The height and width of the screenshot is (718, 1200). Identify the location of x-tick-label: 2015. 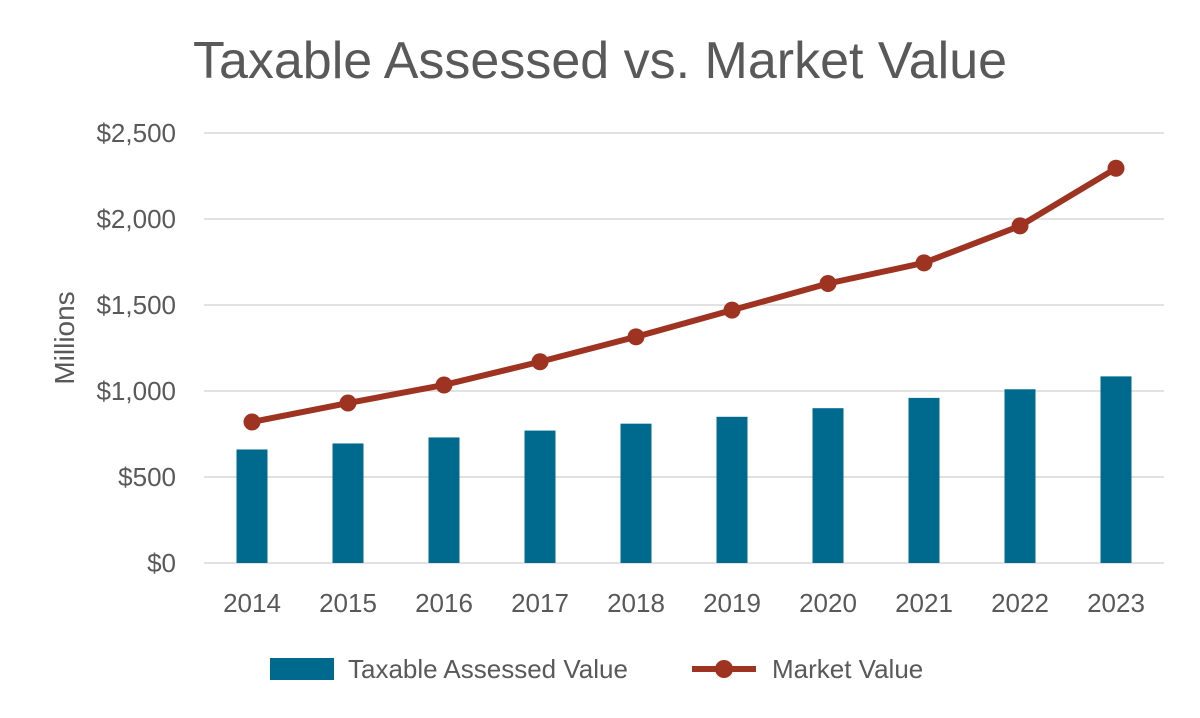
(348, 603).